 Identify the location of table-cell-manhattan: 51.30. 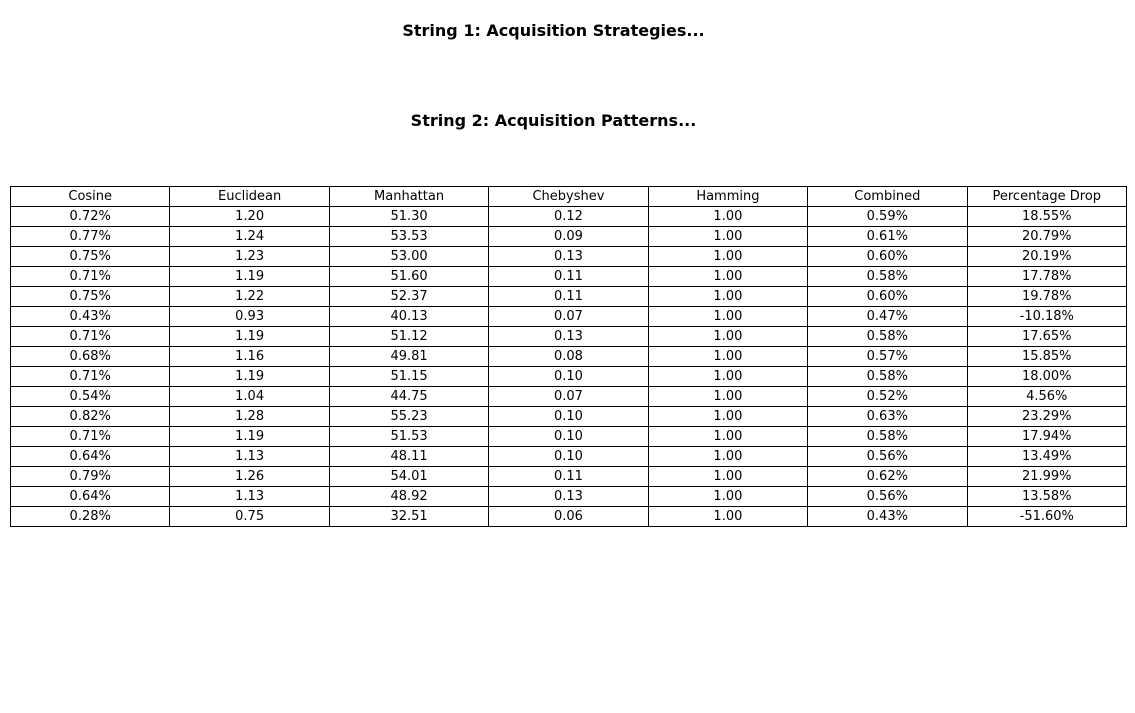
(409, 216).